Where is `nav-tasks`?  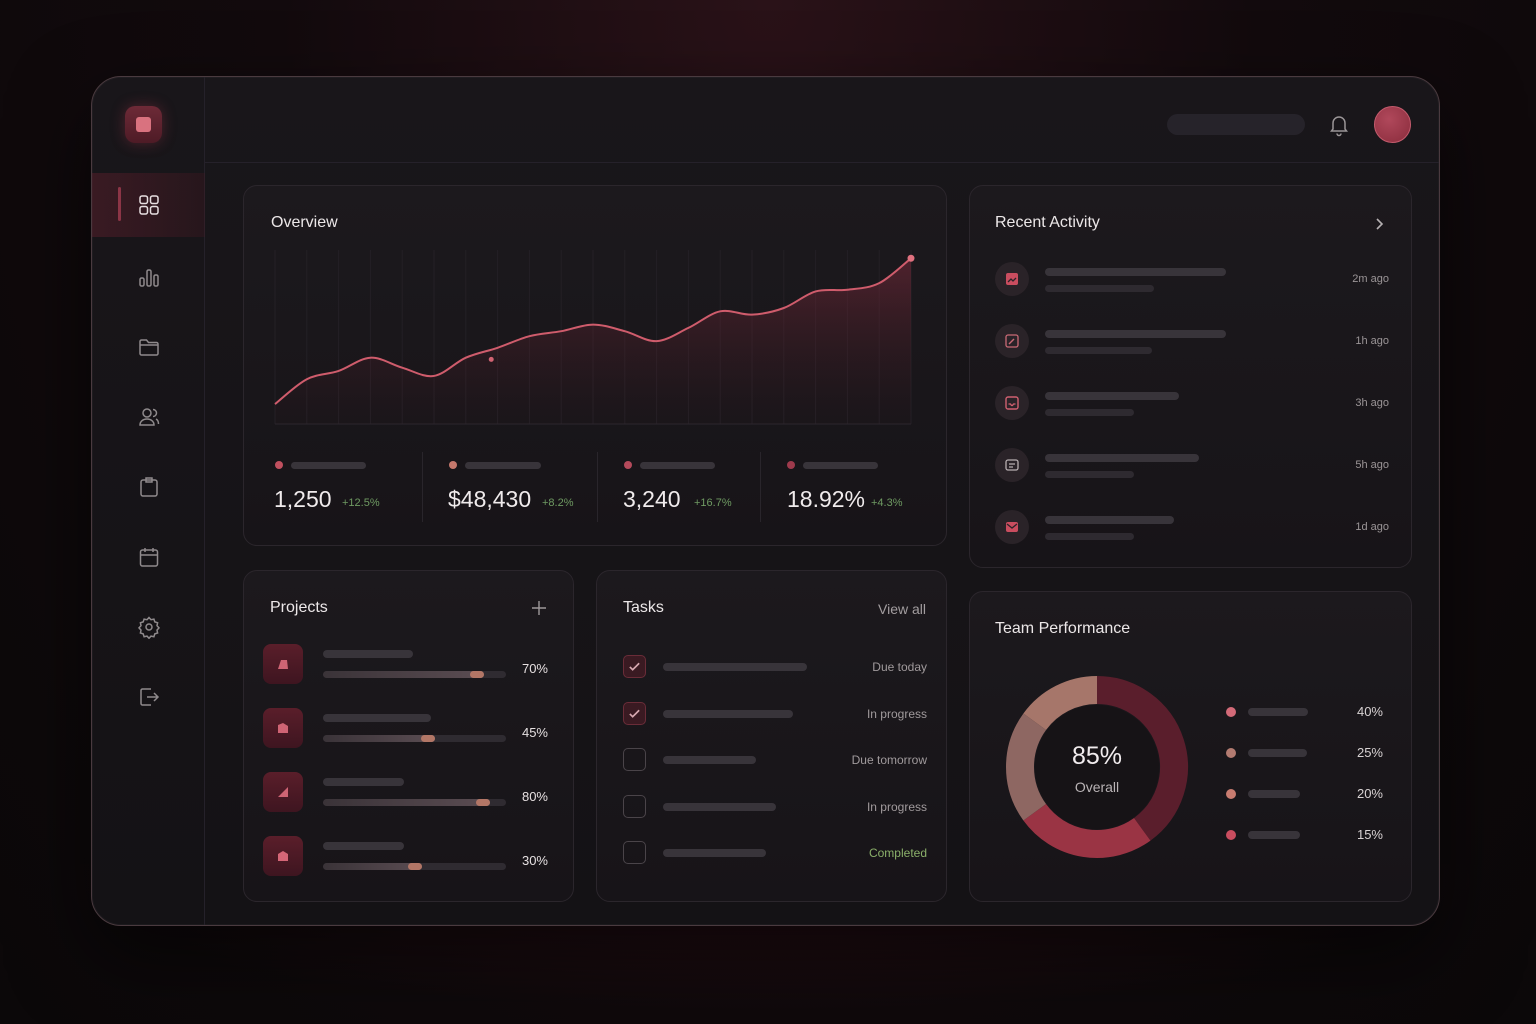 nav-tasks is located at coordinates (148, 487).